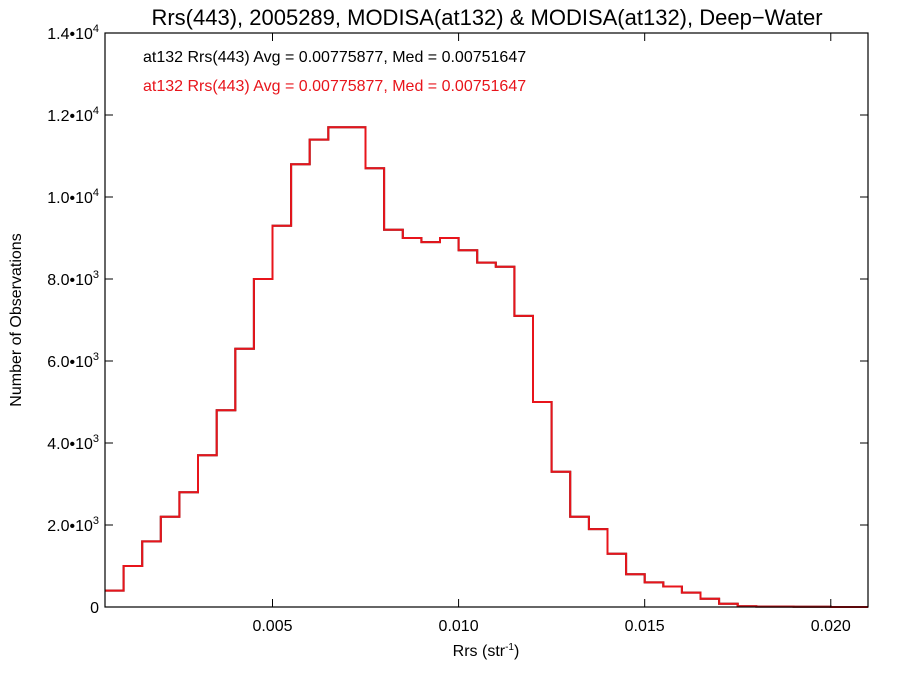 This screenshot has width=900, height=675. Describe the element at coordinates (479, 651) in the screenshot. I see `x-axis-label-text: Rrs (str` at that location.